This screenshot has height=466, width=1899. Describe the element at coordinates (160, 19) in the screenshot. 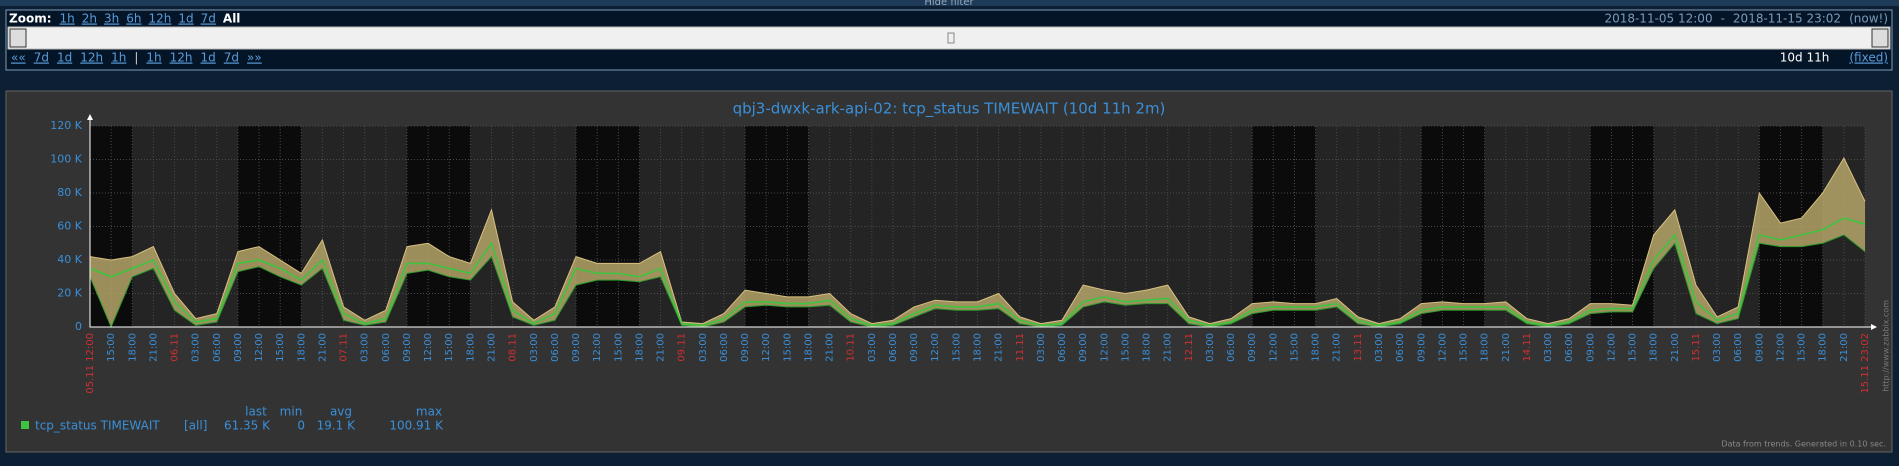

I see `zoom-link: 12h` at that location.